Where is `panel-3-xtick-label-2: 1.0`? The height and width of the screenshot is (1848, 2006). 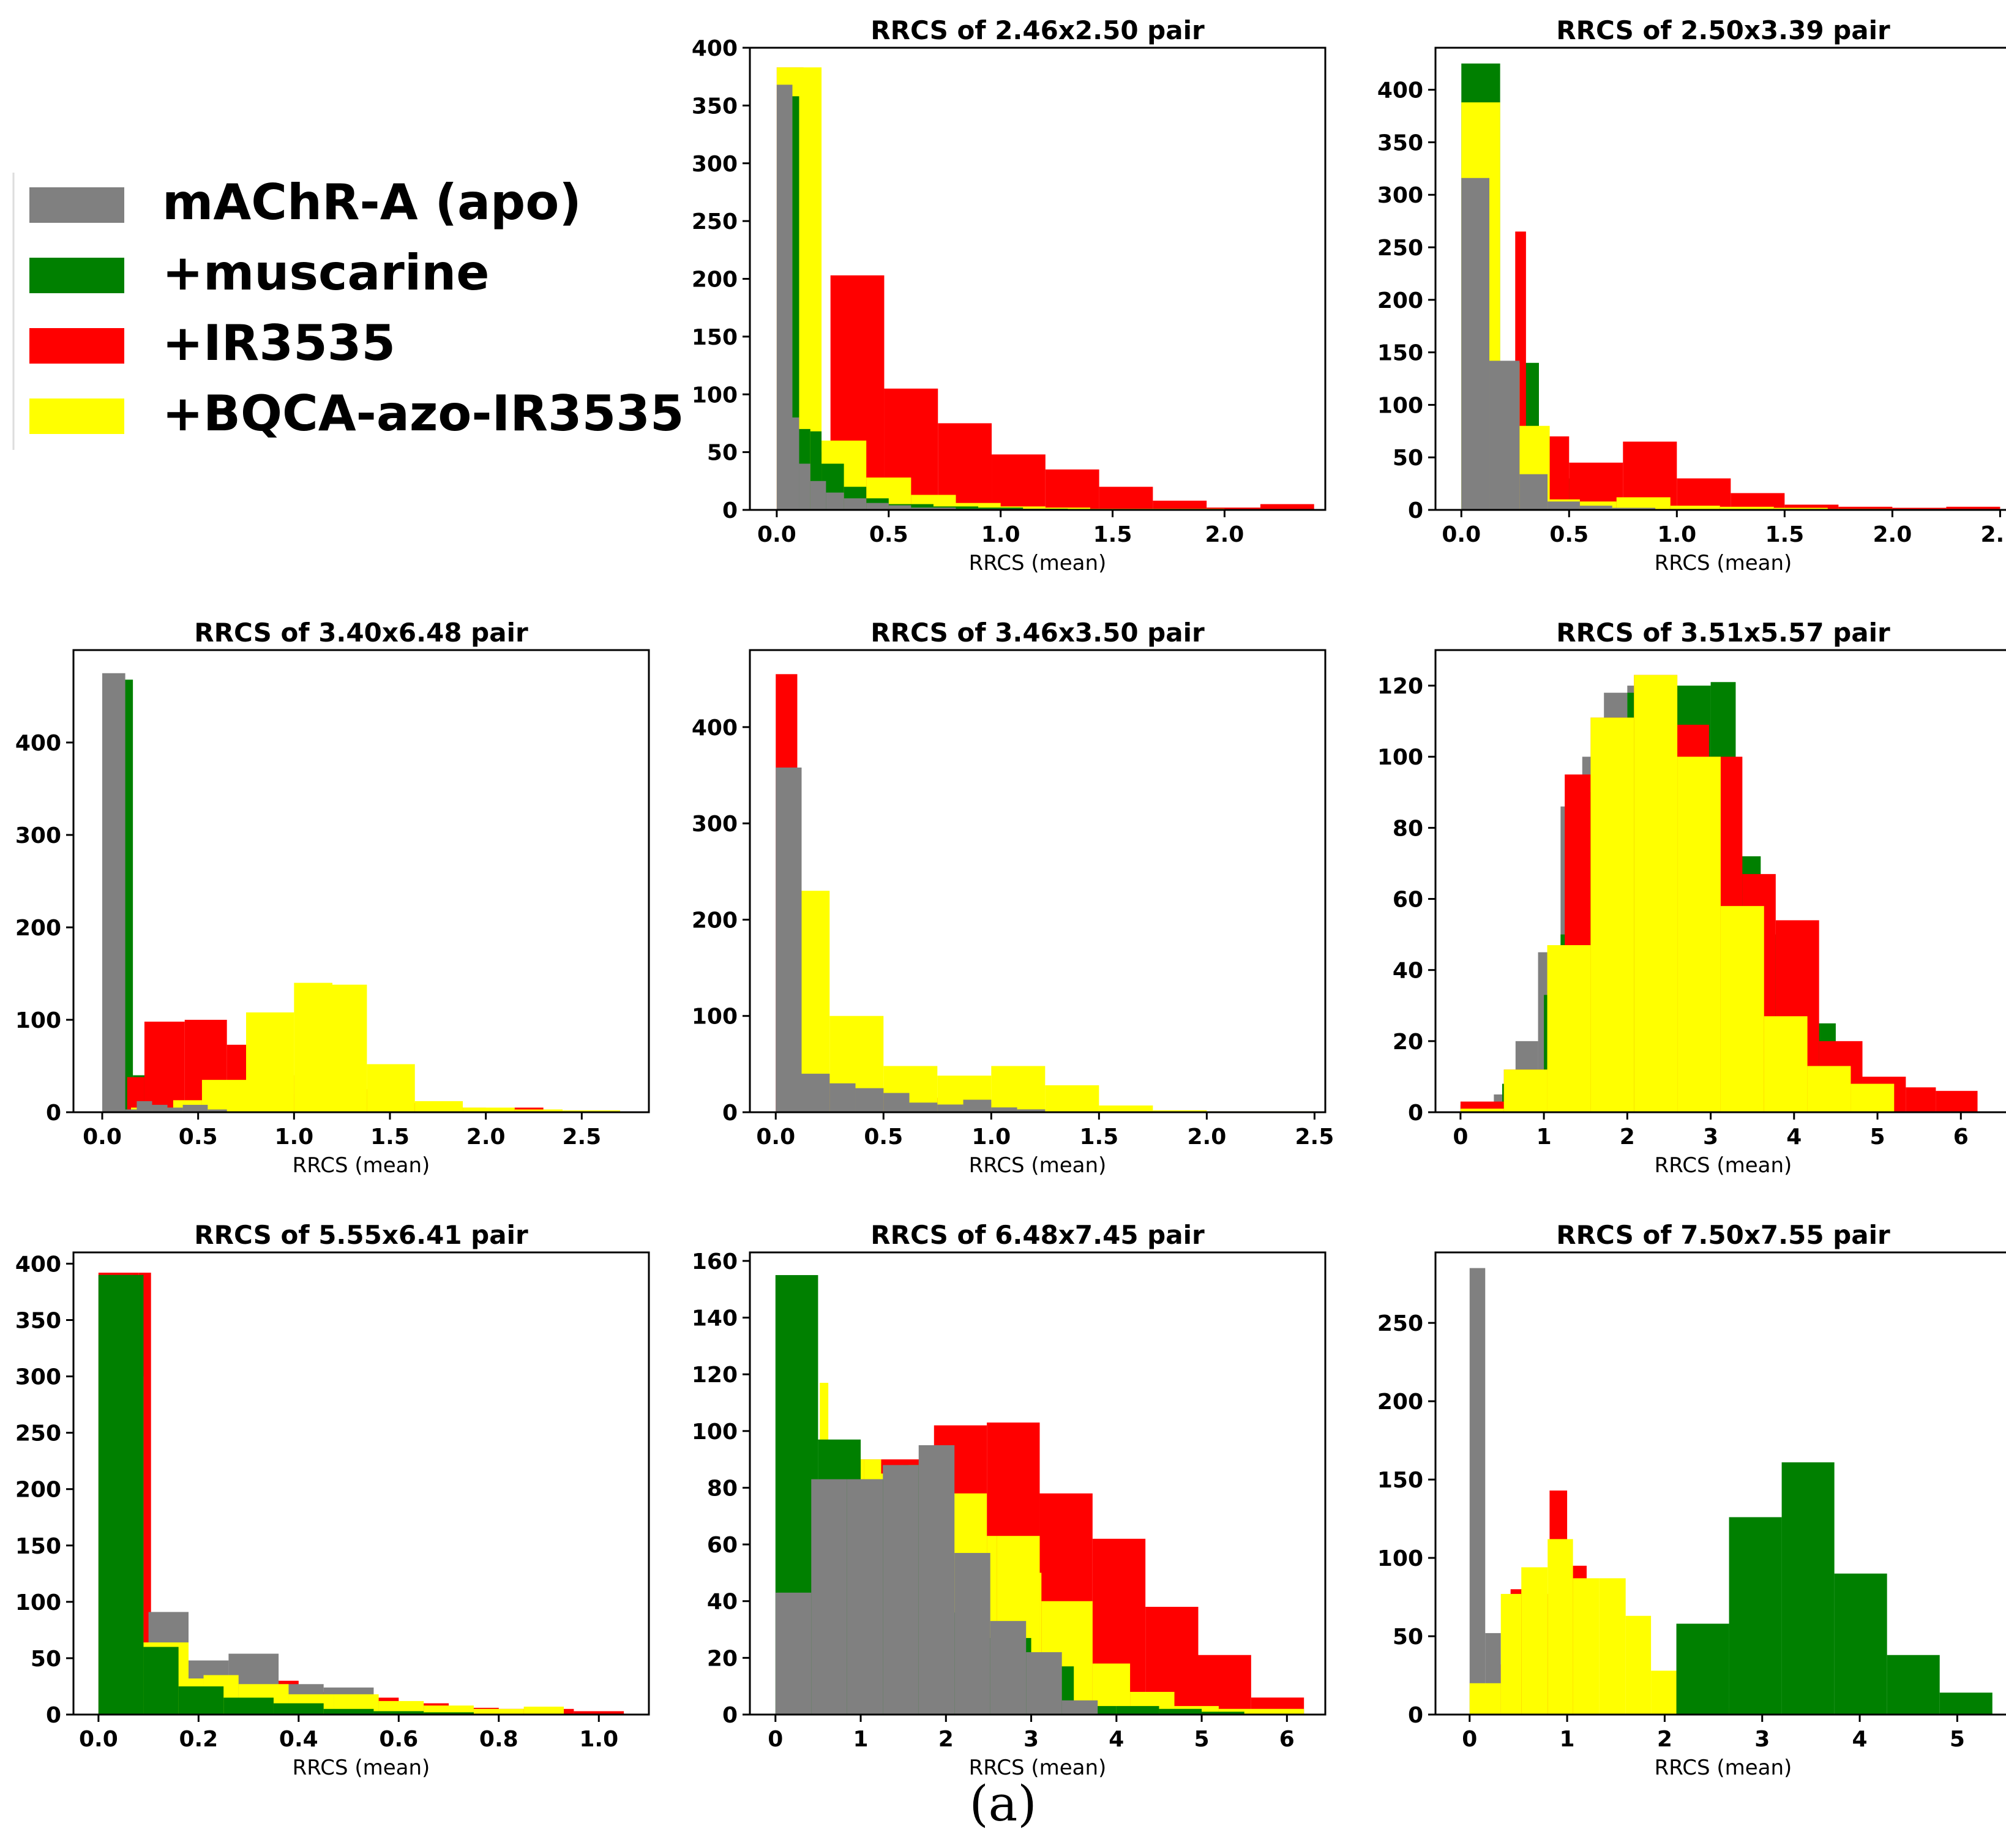 panel-3-xtick-label-2: 1.0 is located at coordinates (293, 1137).